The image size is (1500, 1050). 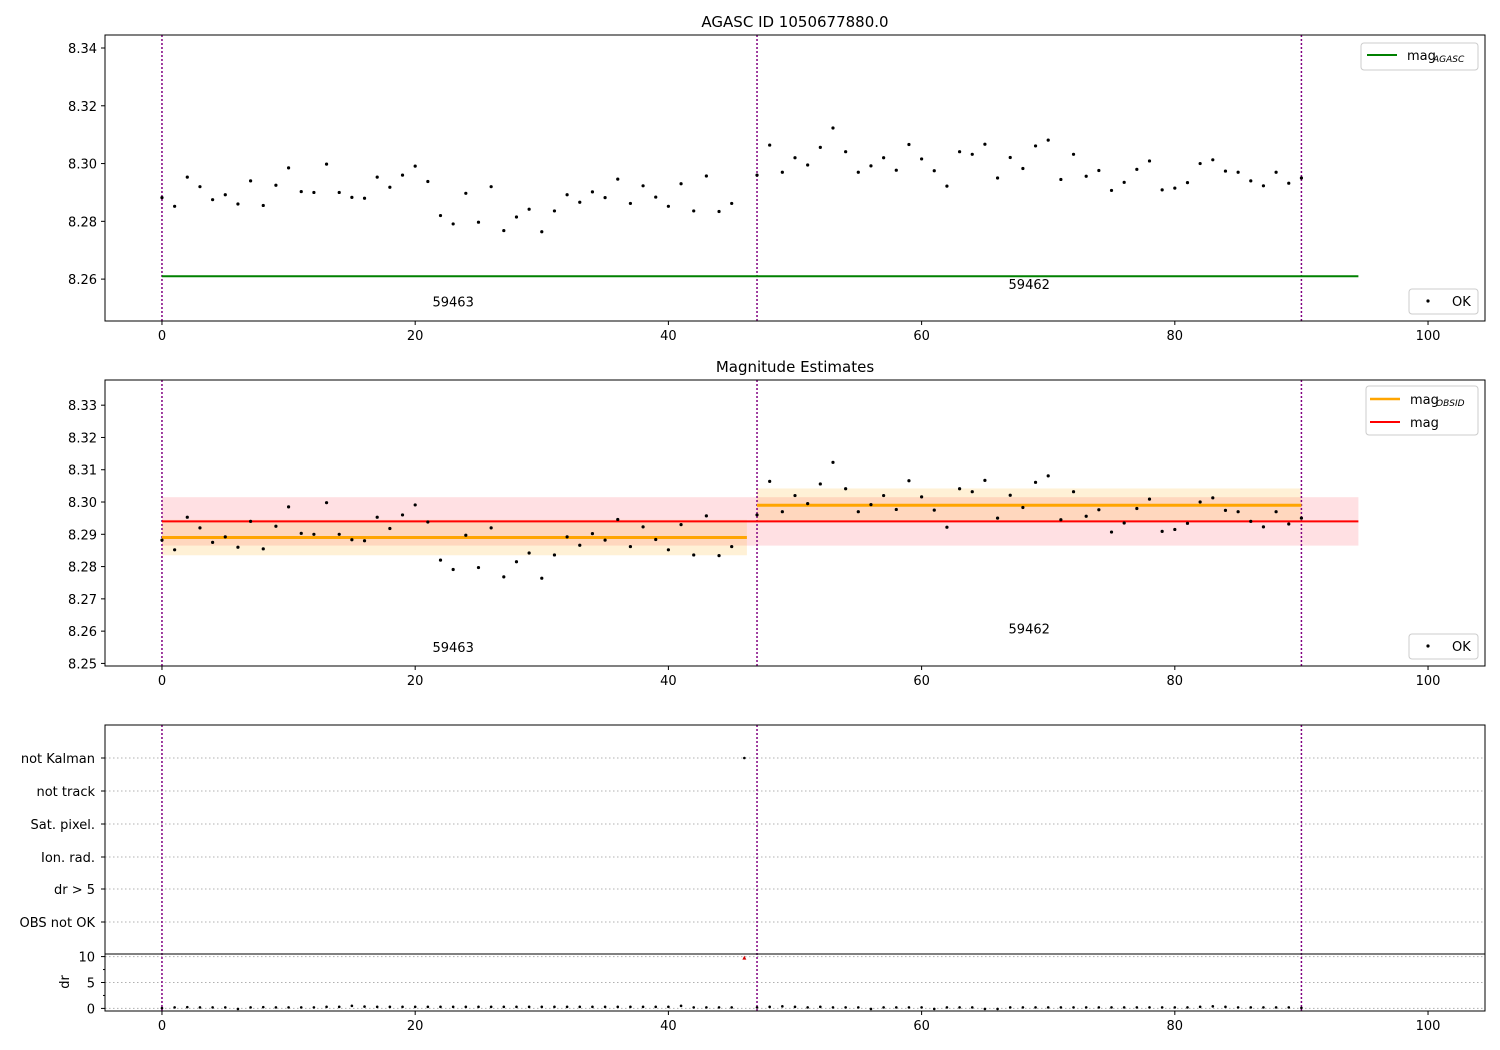 What do you see at coordinates (1419, 56) in the screenshot?
I see `agasc-legend: mag AGASC` at bounding box center [1419, 56].